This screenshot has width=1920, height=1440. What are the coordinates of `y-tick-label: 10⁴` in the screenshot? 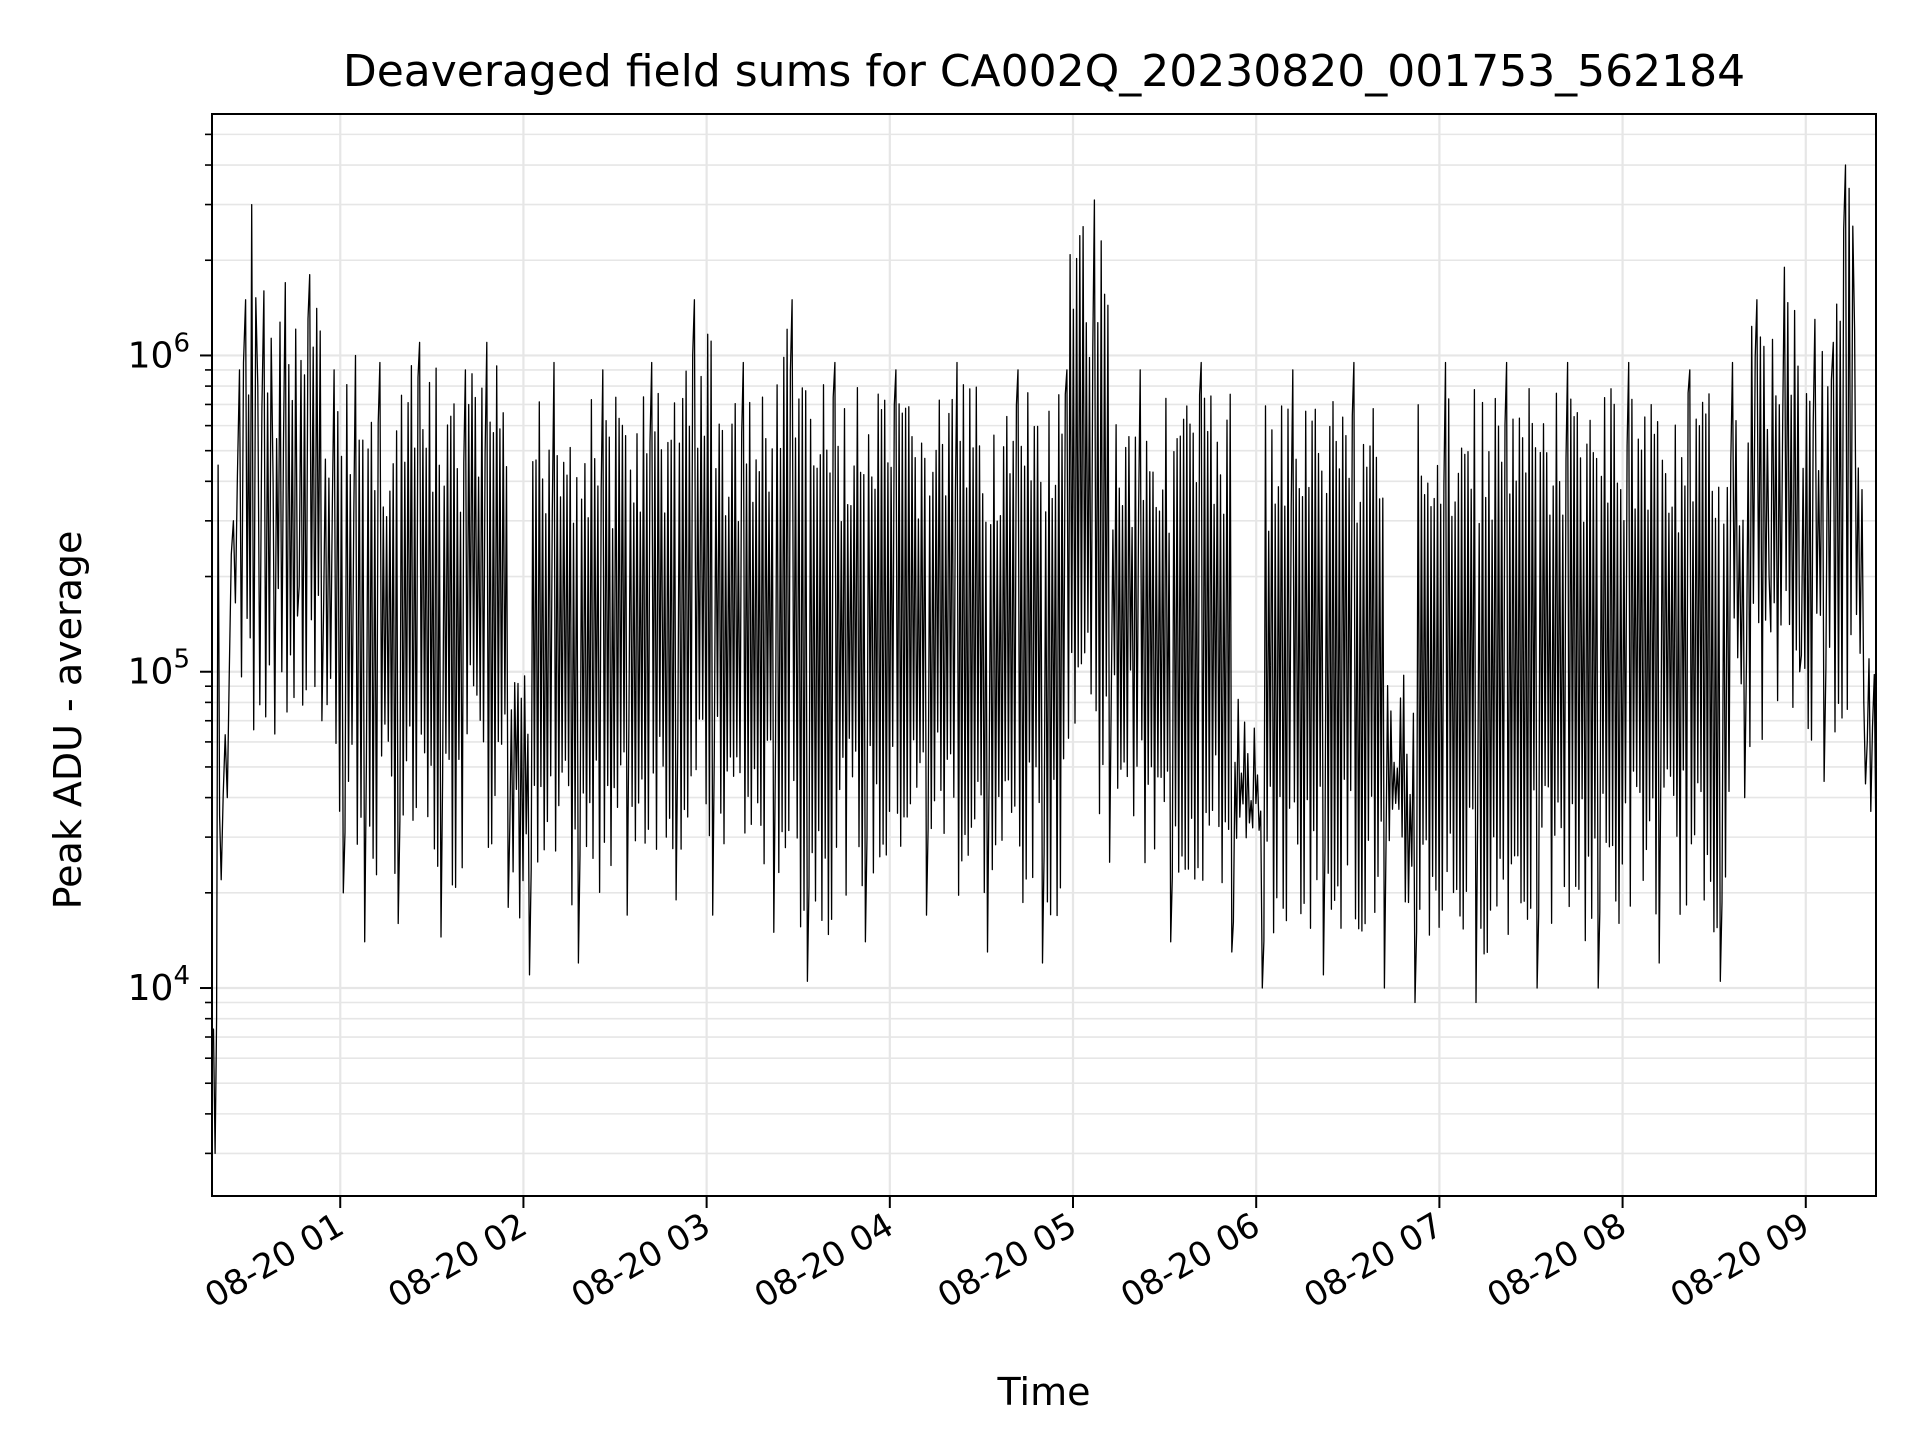 It's located at (159, 985).